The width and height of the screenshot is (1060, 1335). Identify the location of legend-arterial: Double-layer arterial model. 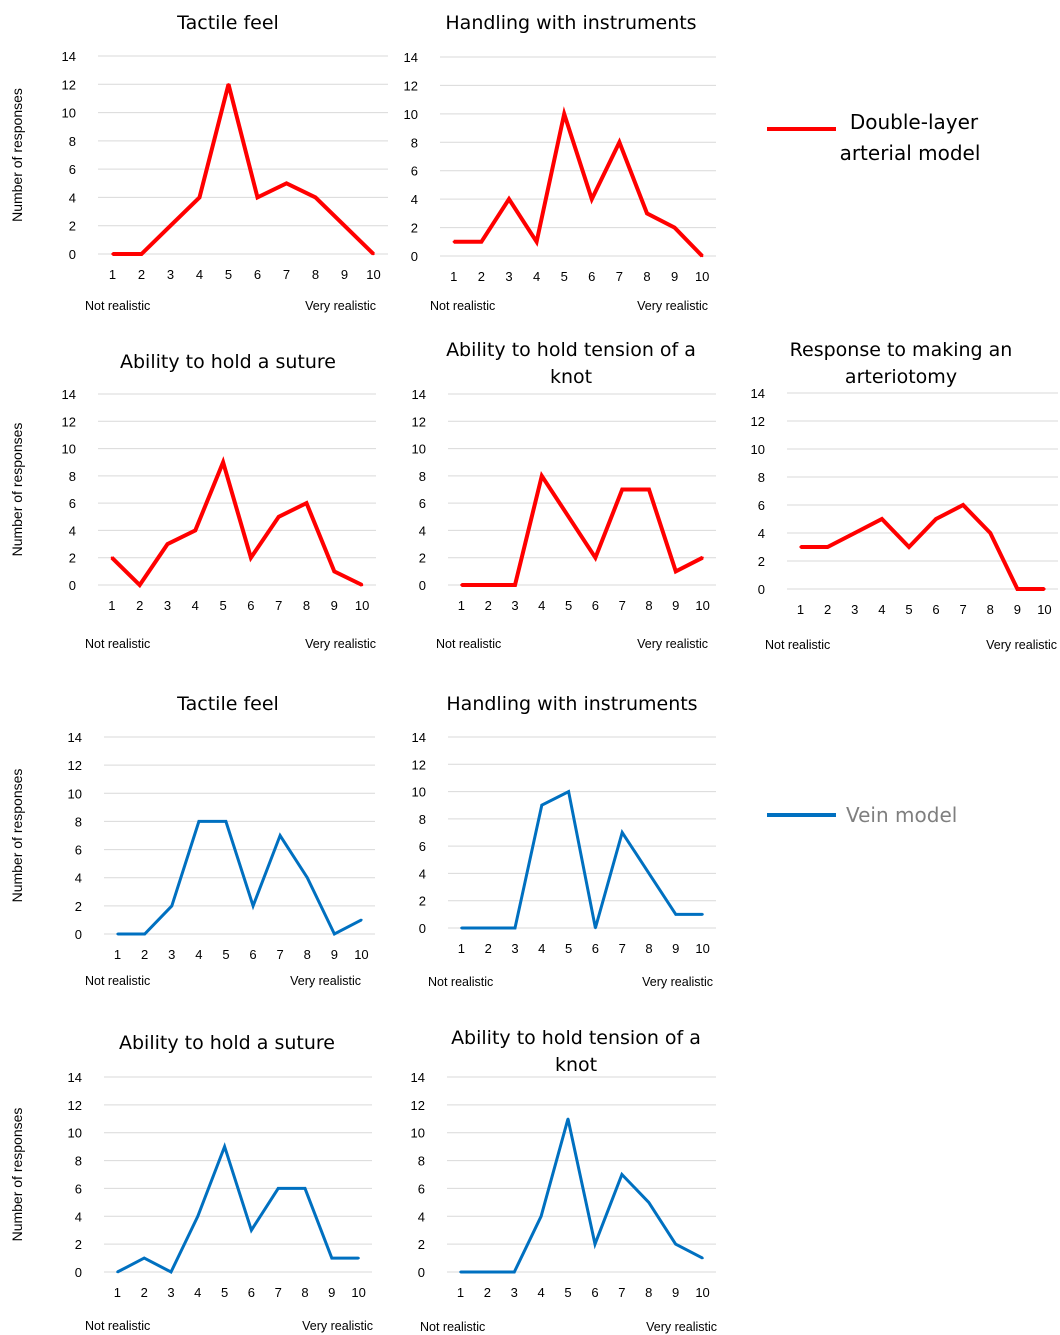
(873, 137).